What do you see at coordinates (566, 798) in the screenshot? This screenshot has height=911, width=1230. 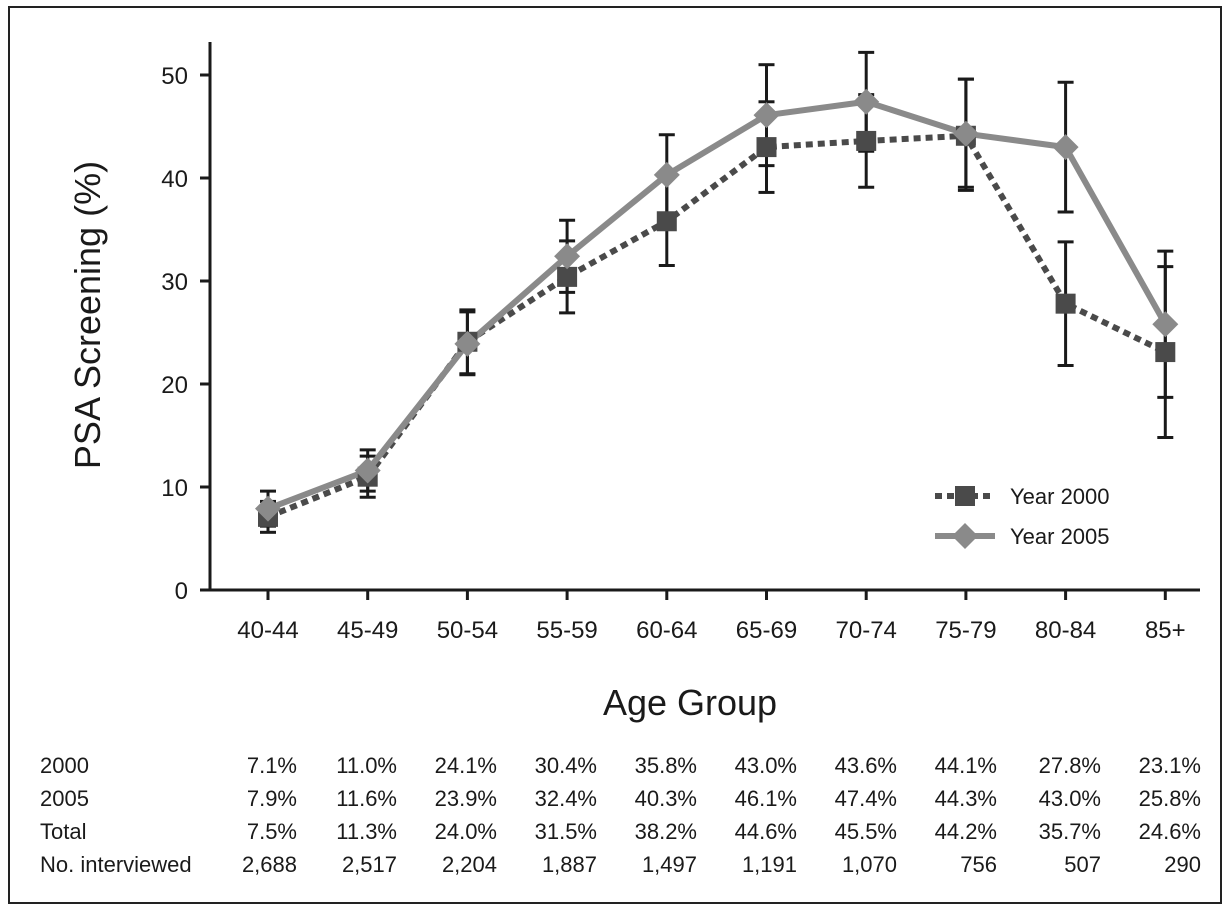 I see `table-cell: 32.4%` at bounding box center [566, 798].